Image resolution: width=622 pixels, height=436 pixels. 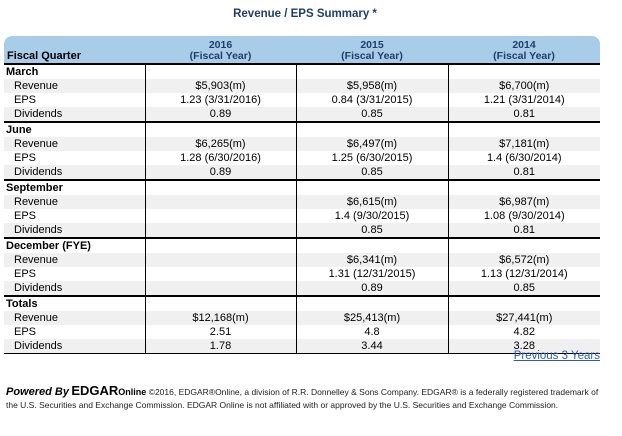 What do you see at coordinates (523, 318) in the screenshot?
I see `table-cell: $27,441(m)` at bounding box center [523, 318].